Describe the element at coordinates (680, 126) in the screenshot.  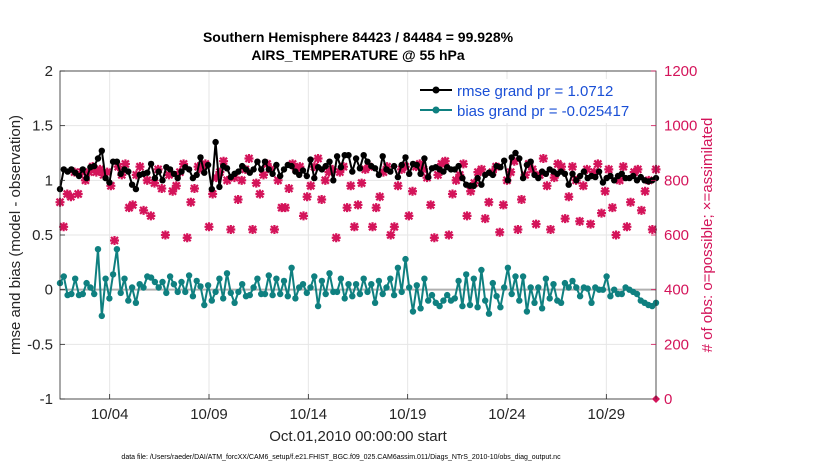
I see `y-tick-label-right: 1000` at that location.